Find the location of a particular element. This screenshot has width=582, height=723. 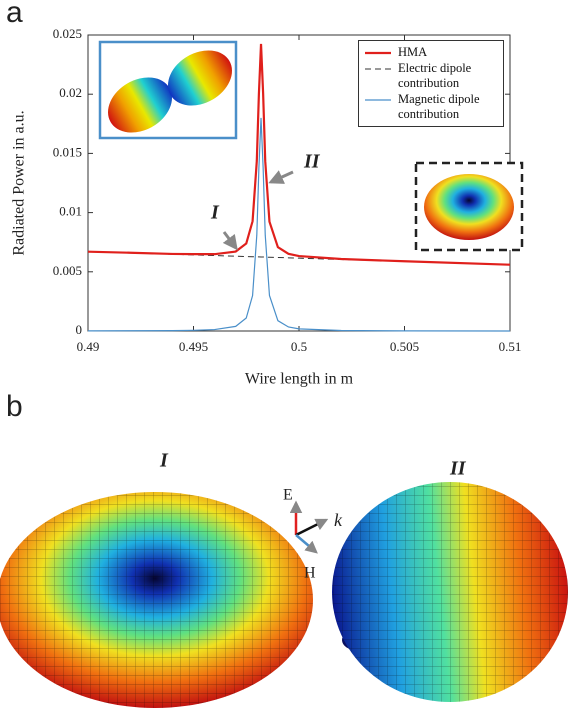

y-tick-label: 0.005 is located at coordinates (67, 270).